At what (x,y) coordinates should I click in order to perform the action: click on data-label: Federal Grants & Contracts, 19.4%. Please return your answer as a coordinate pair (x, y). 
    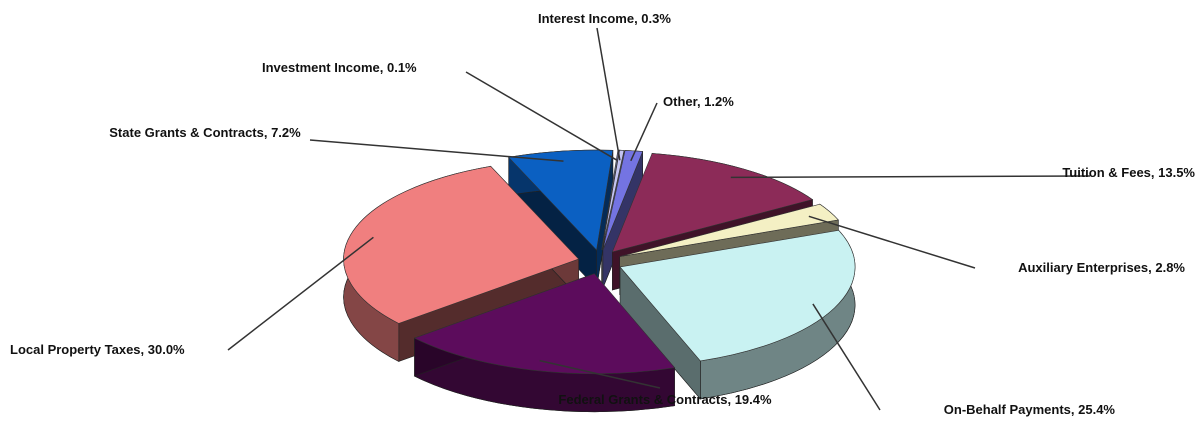
    Looking at the image, I should click on (665, 399).